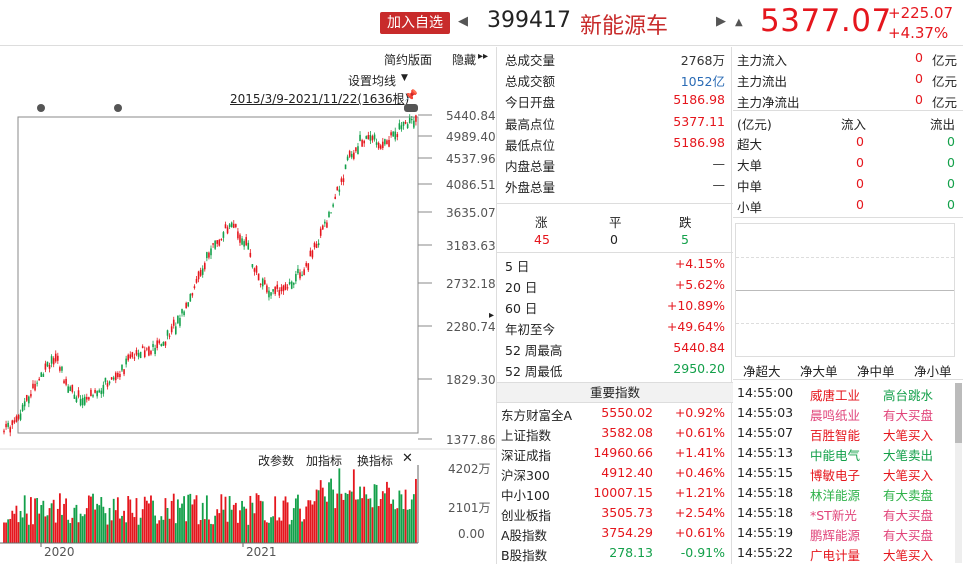 This screenshot has width=963, height=564. Describe the element at coordinates (408, 60) in the screenshot. I see `simple-layout-button: 简约版面` at that location.